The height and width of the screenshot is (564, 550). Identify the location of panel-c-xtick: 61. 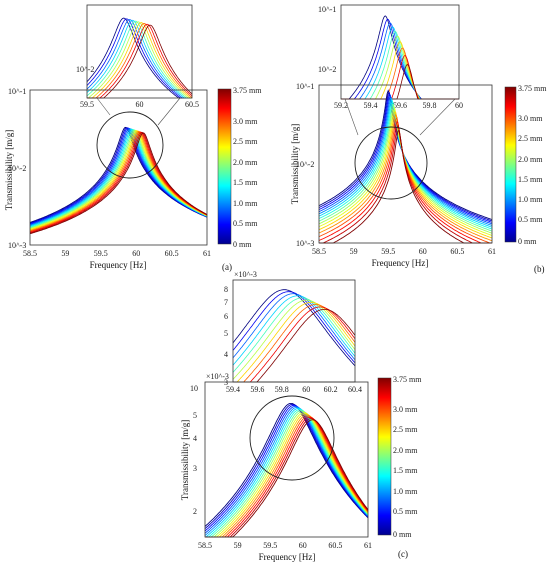
(368, 545).